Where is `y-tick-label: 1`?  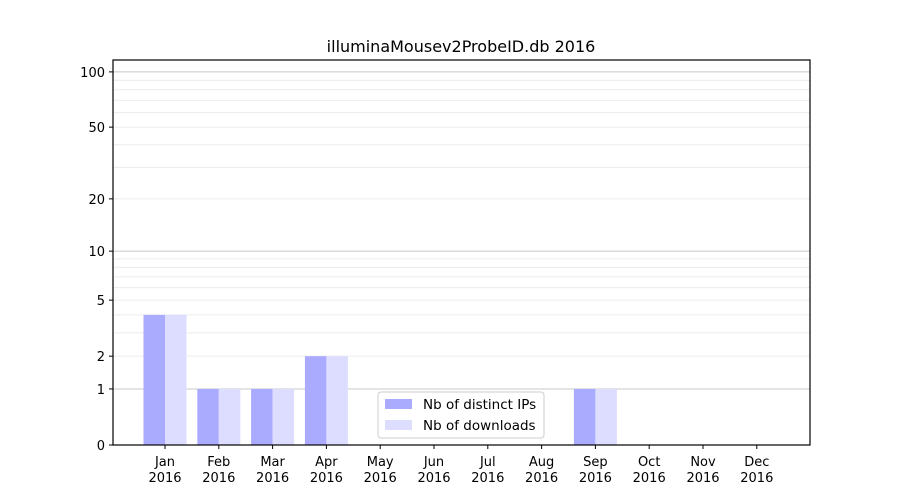 y-tick-label: 1 is located at coordinates (101, 390).